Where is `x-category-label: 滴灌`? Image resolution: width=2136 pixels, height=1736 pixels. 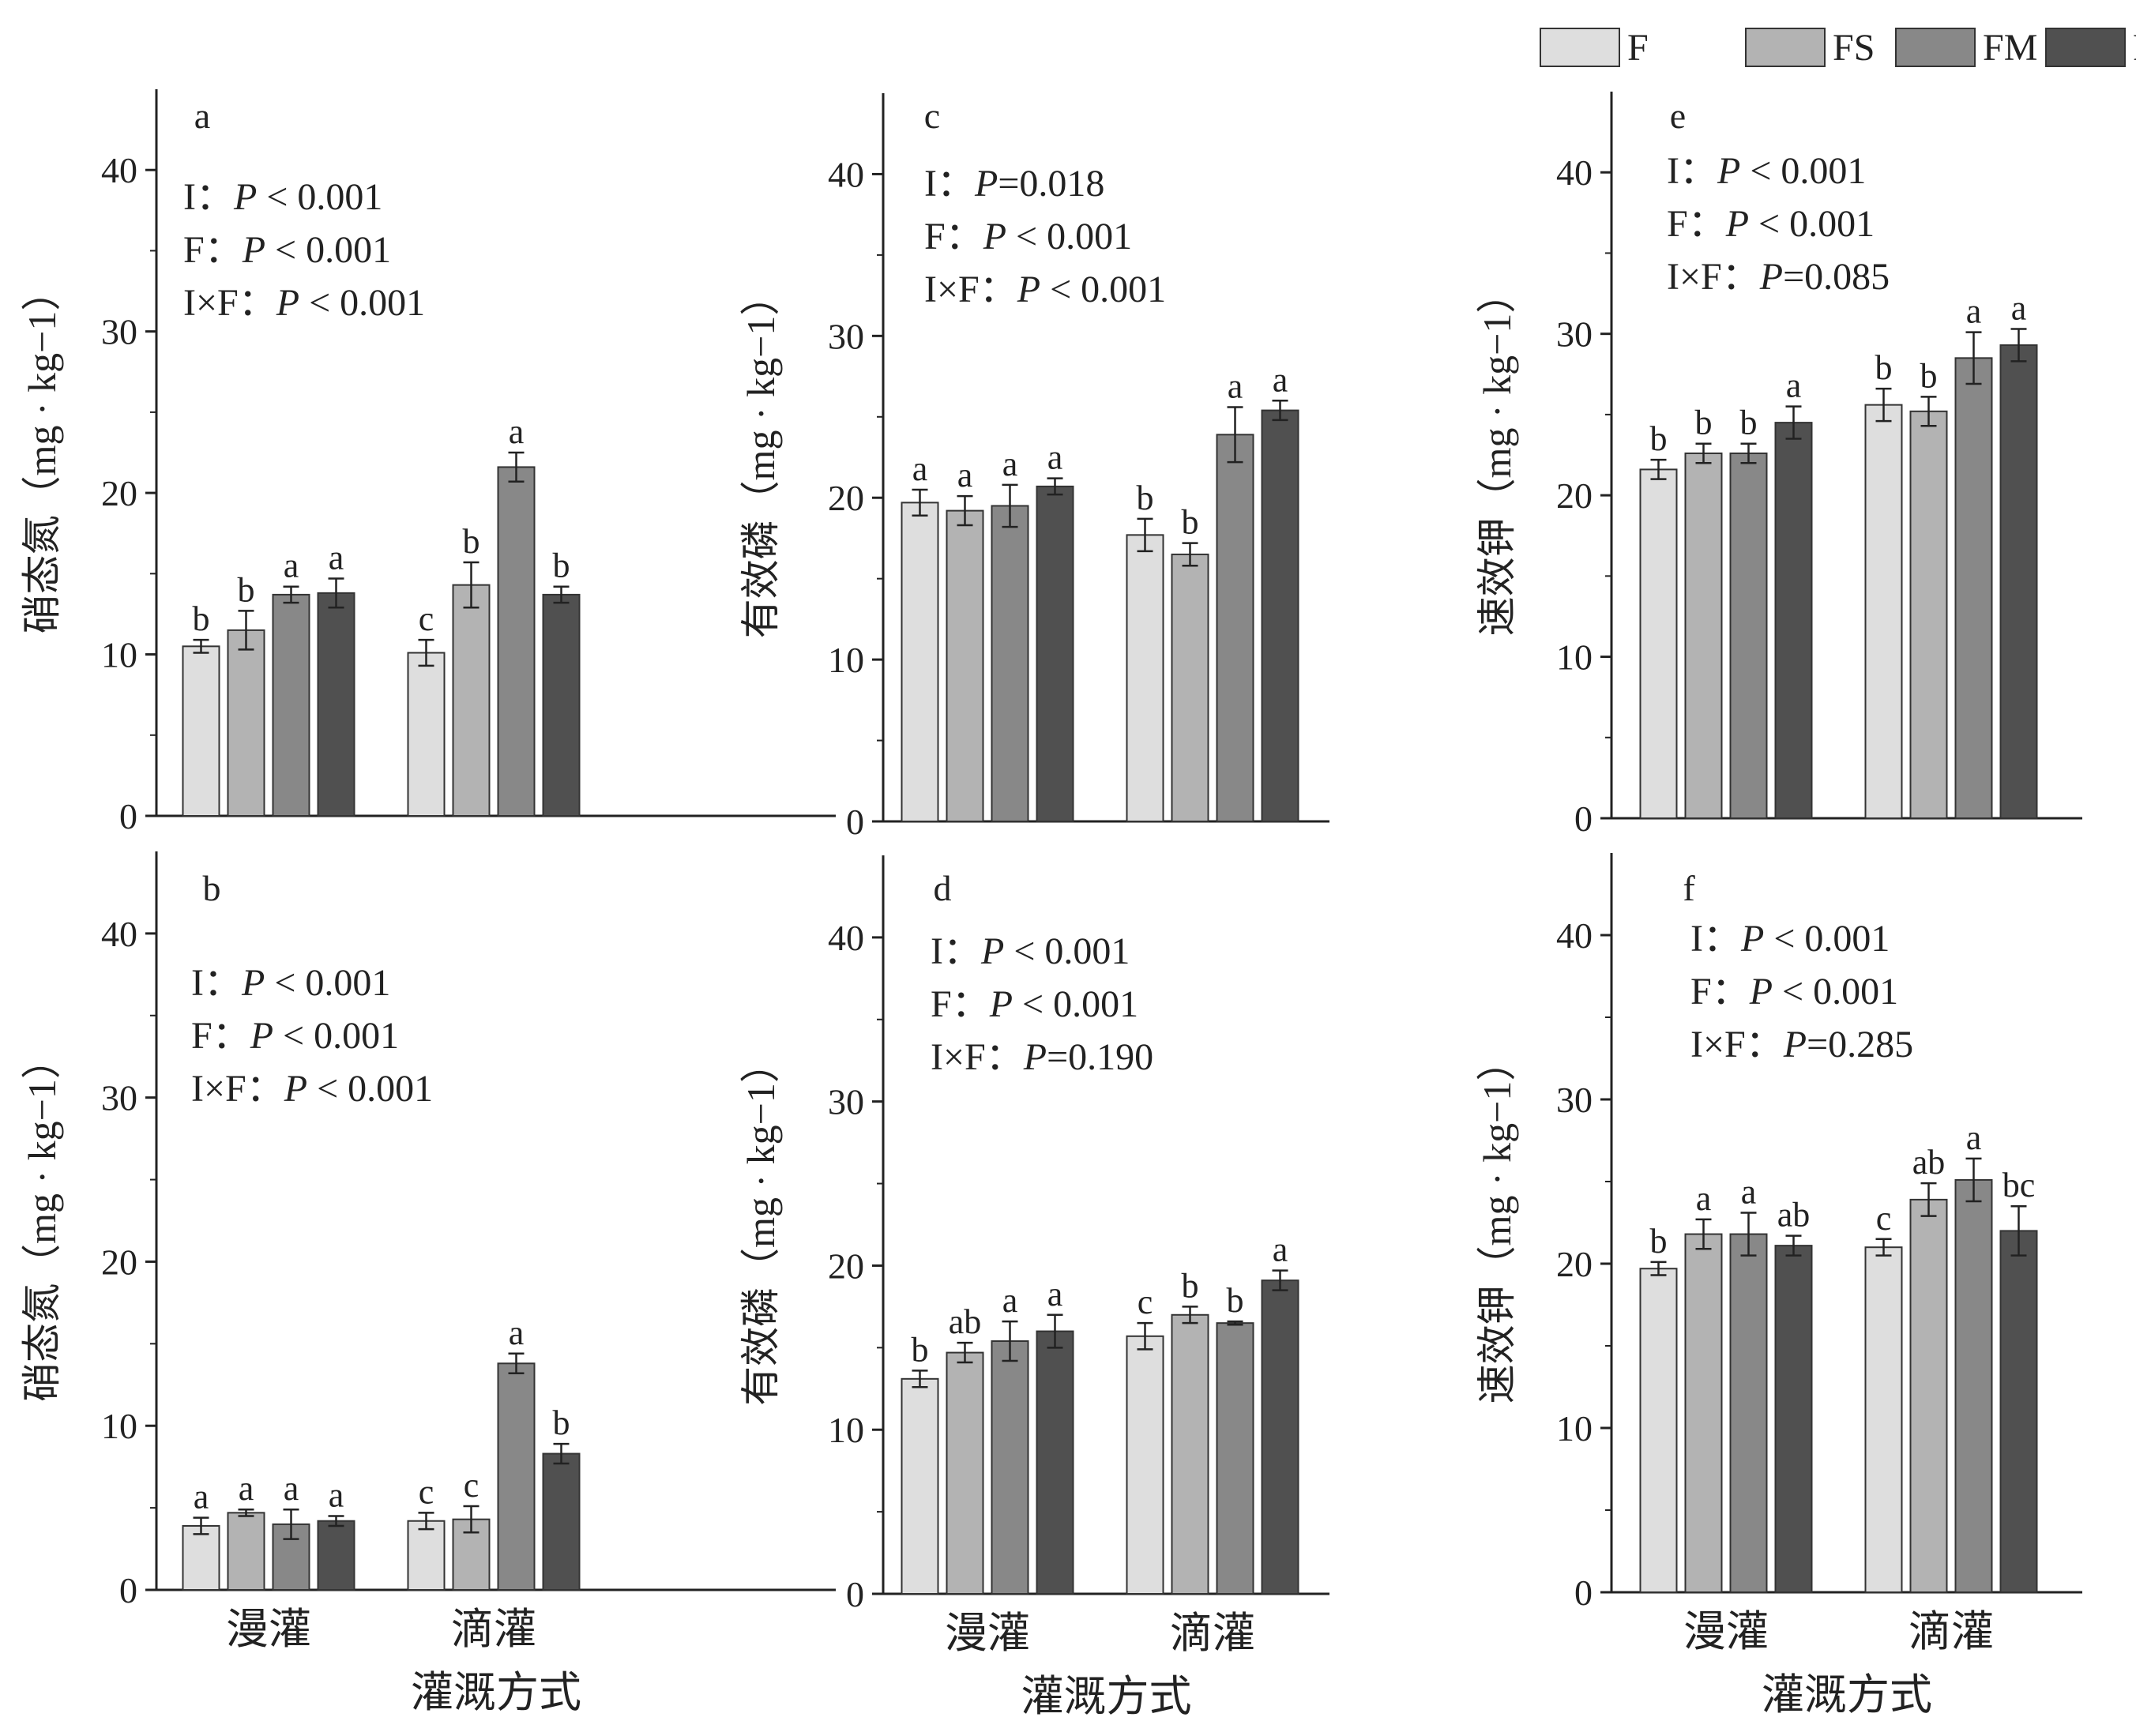 x-category-label: 滴灌 is located at coordinates (1212, 1633).